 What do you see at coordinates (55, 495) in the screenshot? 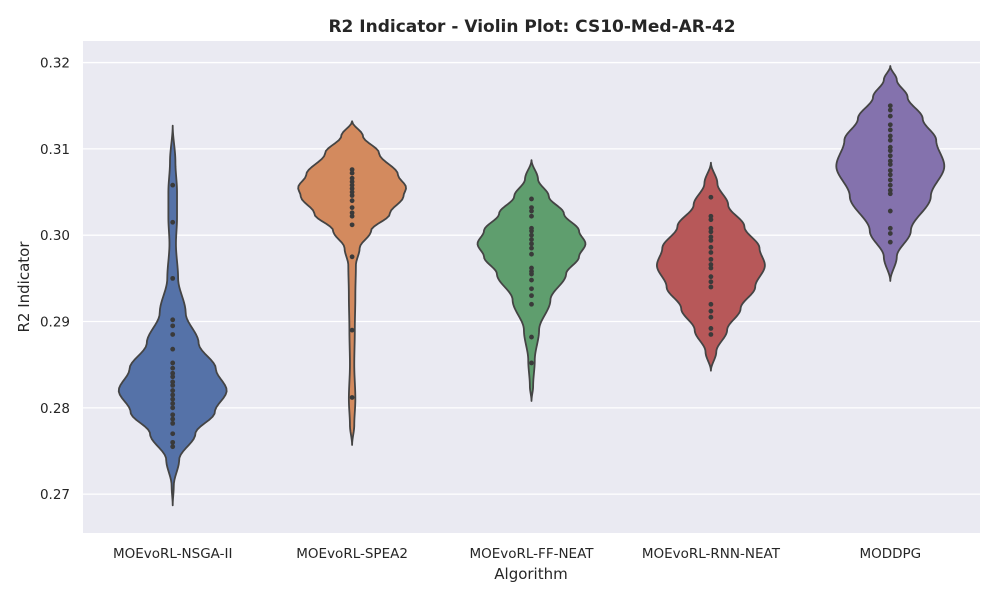
I see `y-tick-label: 0.27` at bounding box center [55, 495].